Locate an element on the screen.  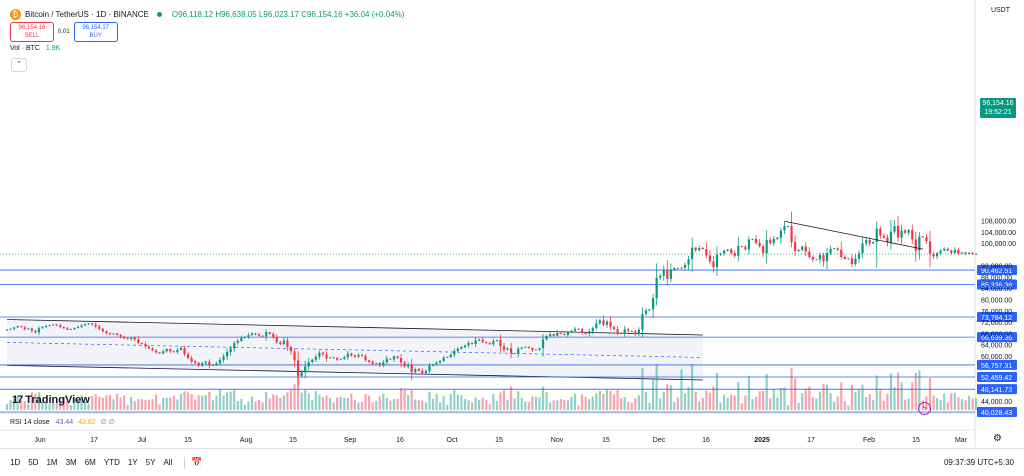
buy-price: 96,154.17 is located at coordinates (96, 28).